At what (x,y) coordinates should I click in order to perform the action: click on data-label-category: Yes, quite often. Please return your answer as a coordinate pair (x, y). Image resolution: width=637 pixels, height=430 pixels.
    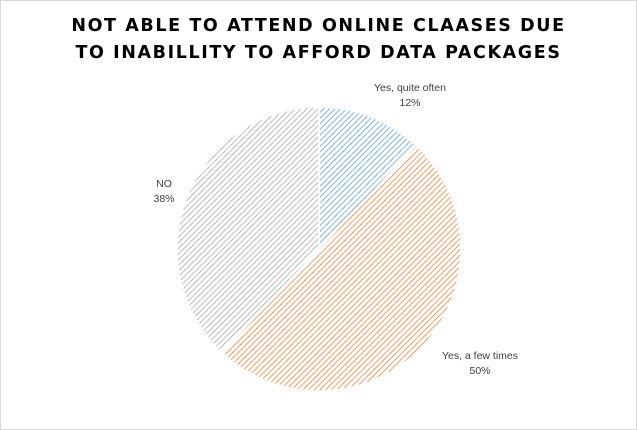
    Looking at the image, I should click on (410, 88).